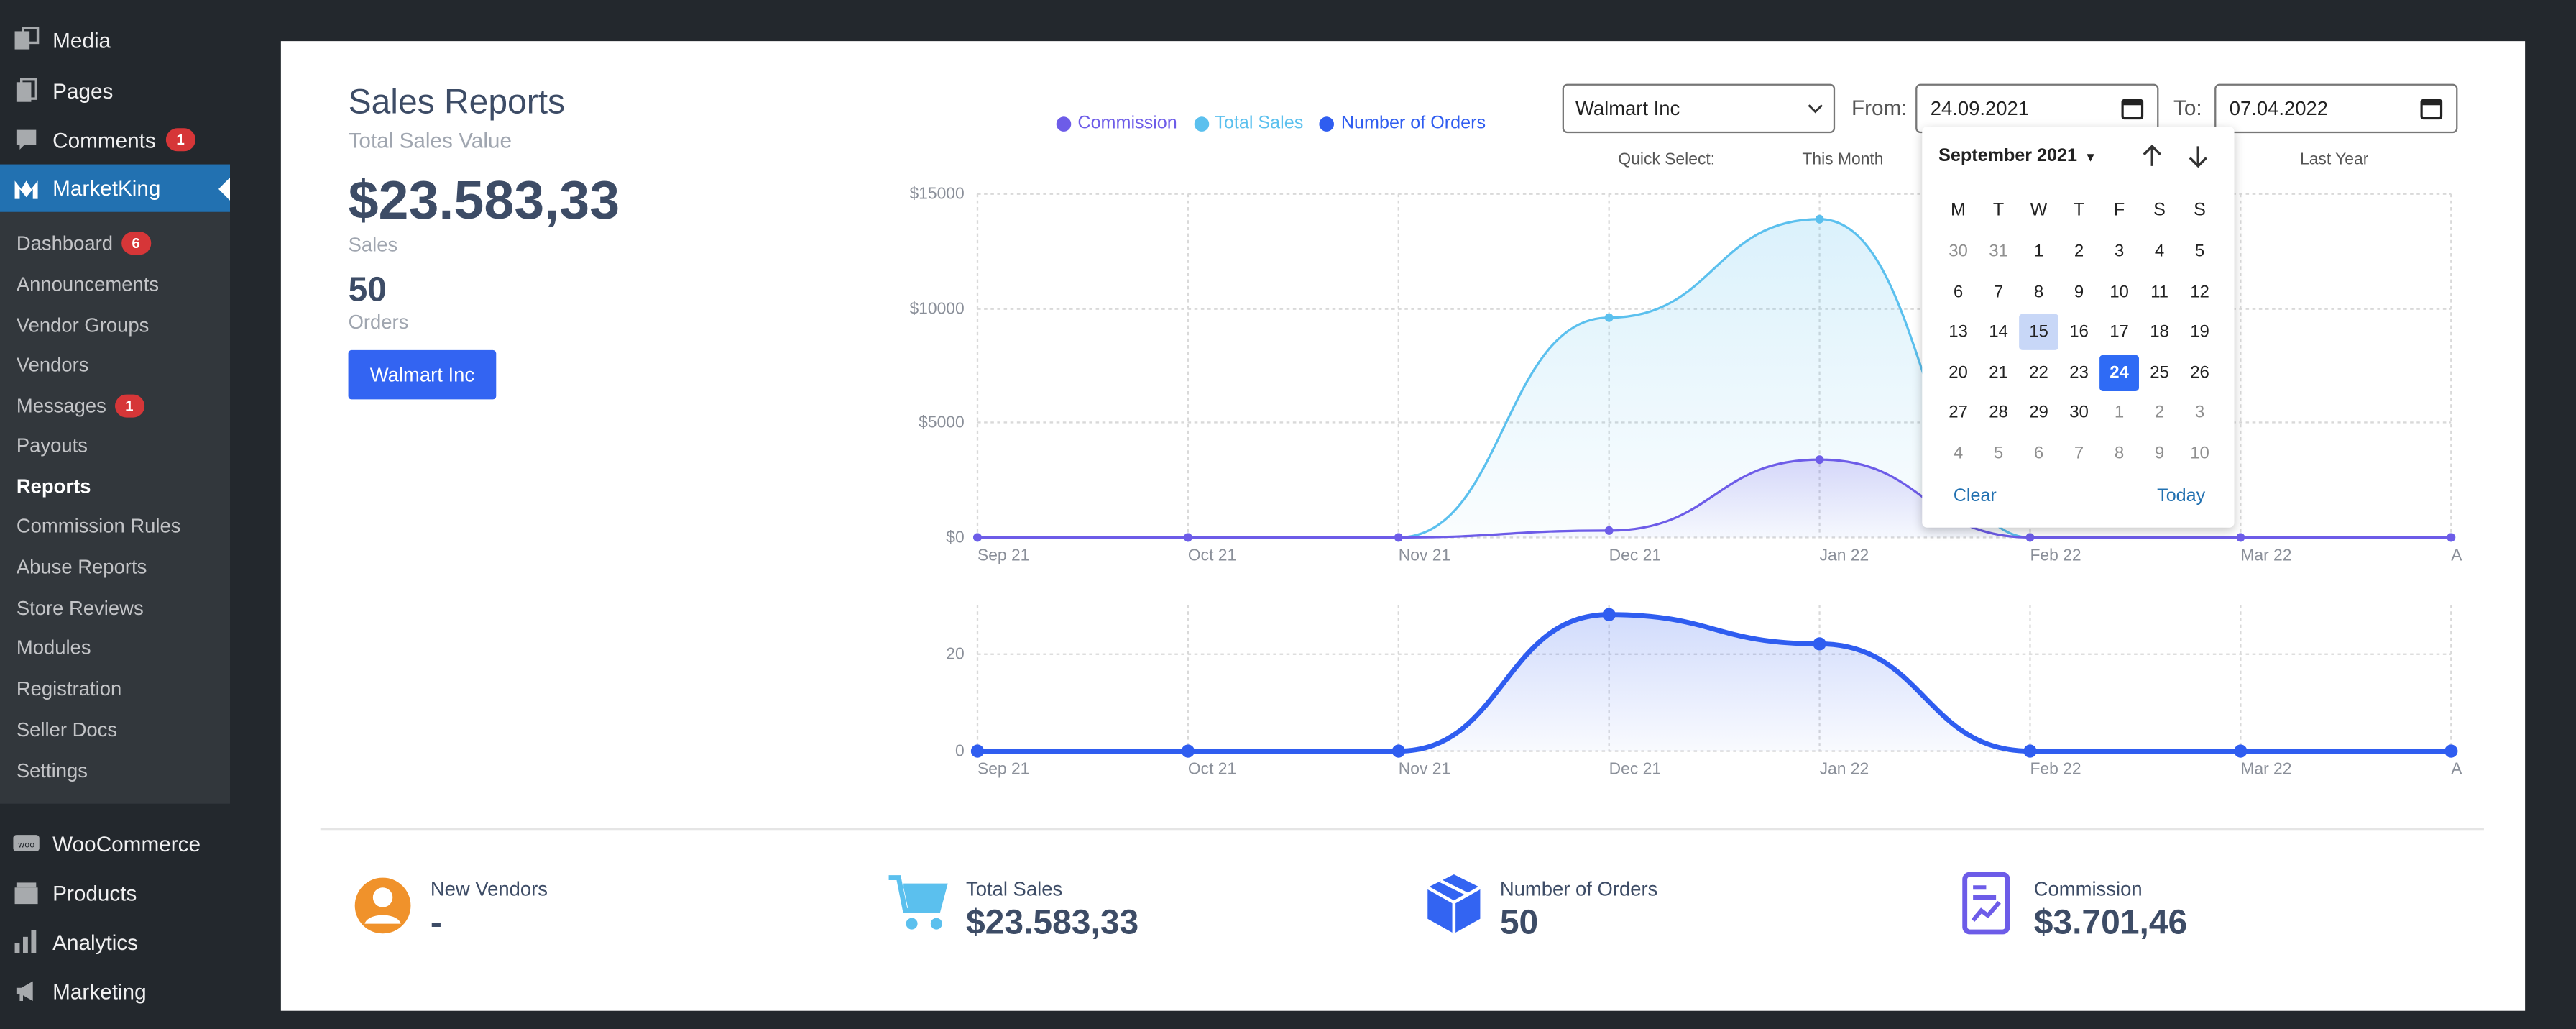 The width and height of the screenshot is (2576, 1029). I want to click on quick-select-last-year: Last Year, so click(2334, 160).